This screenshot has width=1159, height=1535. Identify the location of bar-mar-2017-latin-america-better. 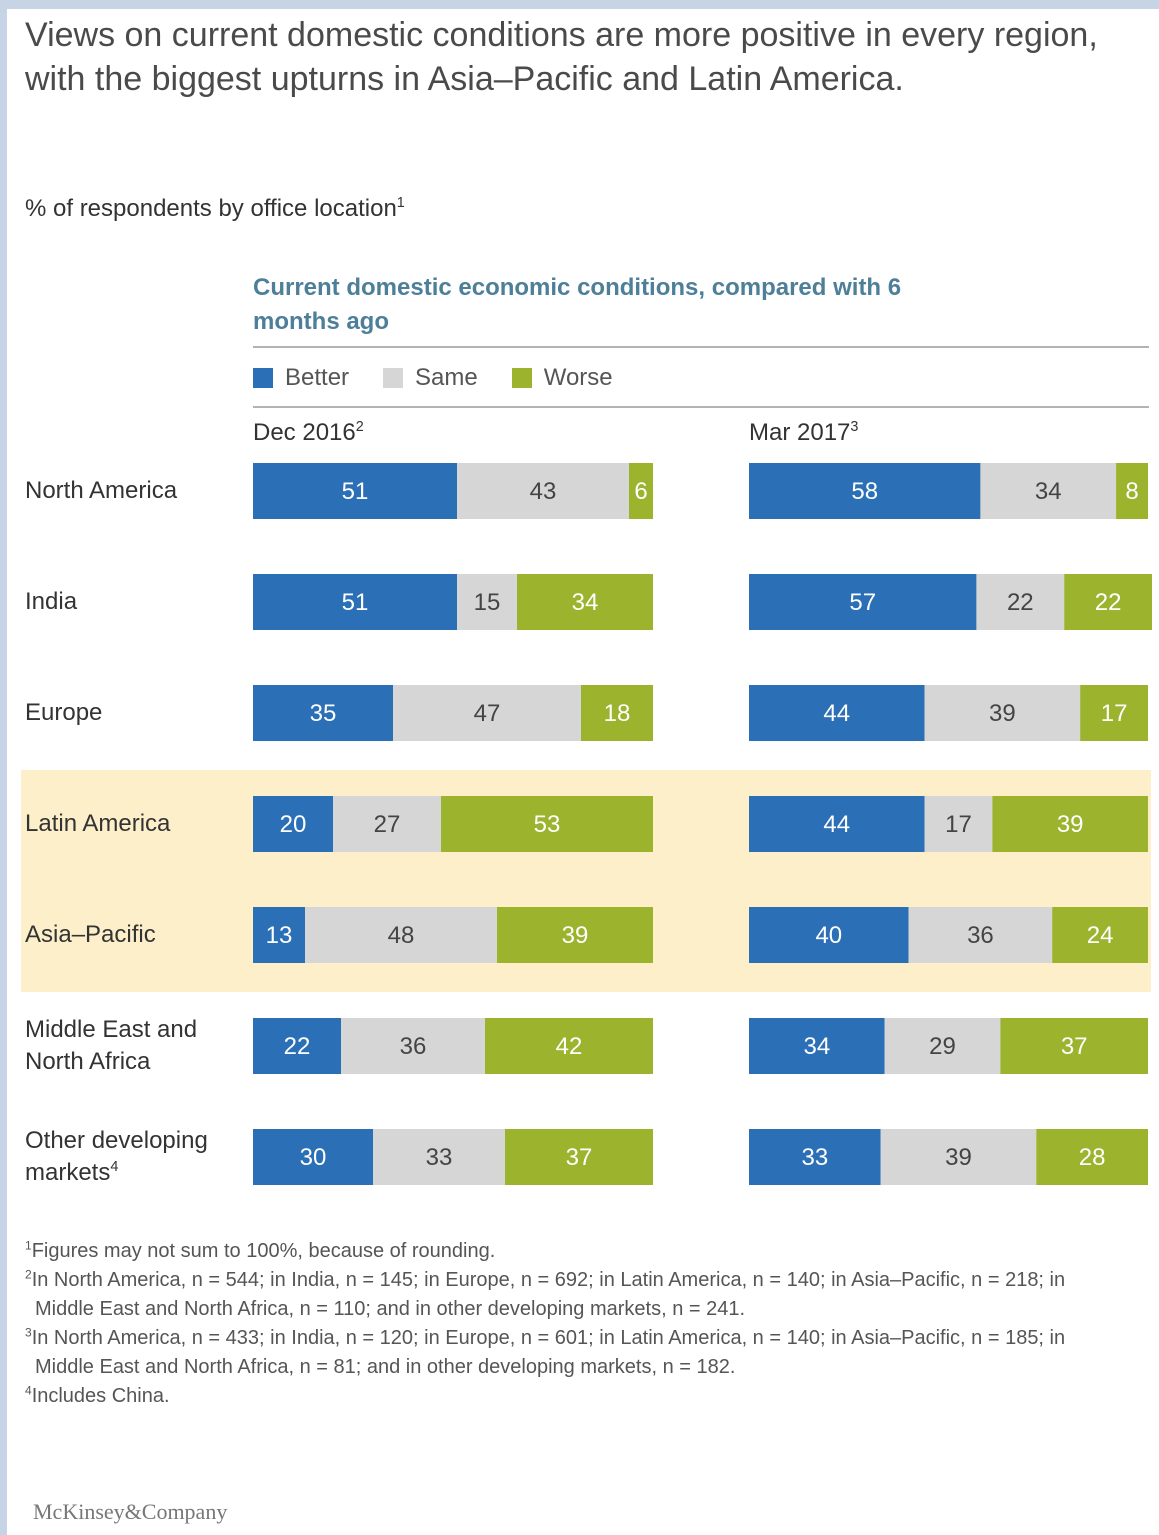
(837, 824).